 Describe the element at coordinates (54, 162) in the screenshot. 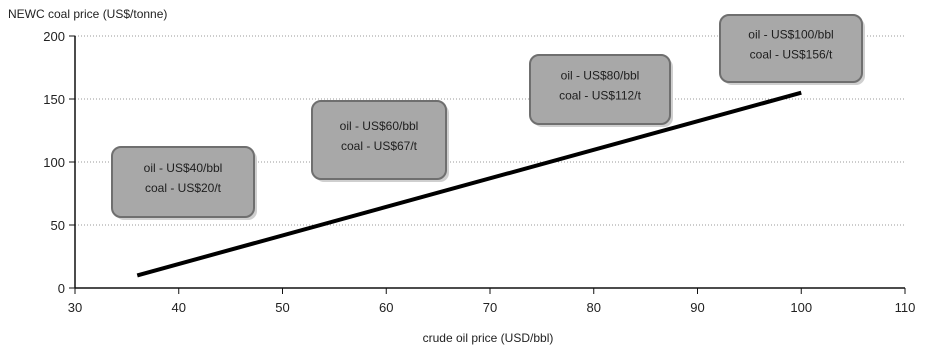

I see `y-tick-label: 100` at that location.